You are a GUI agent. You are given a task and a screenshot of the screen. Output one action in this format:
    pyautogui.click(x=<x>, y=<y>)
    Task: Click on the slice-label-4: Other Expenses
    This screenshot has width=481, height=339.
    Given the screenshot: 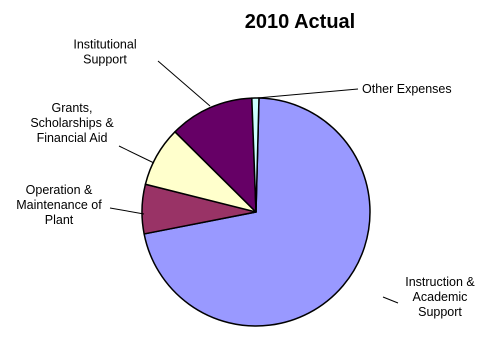 What is the action you would take?
    pyautogui.click(x=407, y=89)
    